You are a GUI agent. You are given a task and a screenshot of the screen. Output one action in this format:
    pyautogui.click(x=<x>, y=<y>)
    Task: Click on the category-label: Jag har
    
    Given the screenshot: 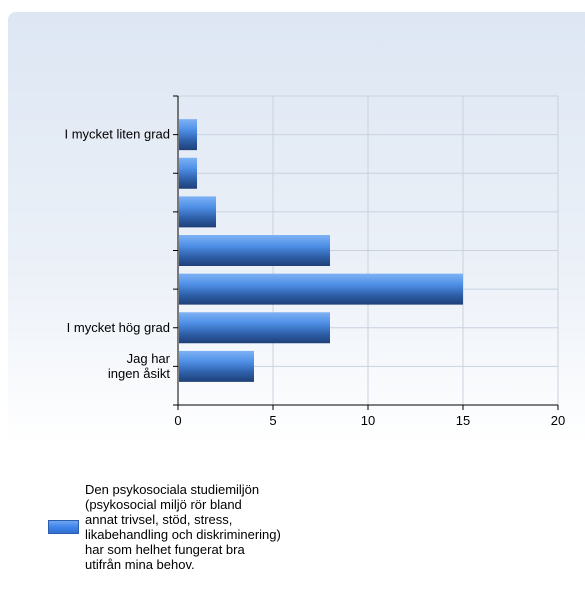 What is the action you would take?
    pyautogui.click(x=149, y=358)
    